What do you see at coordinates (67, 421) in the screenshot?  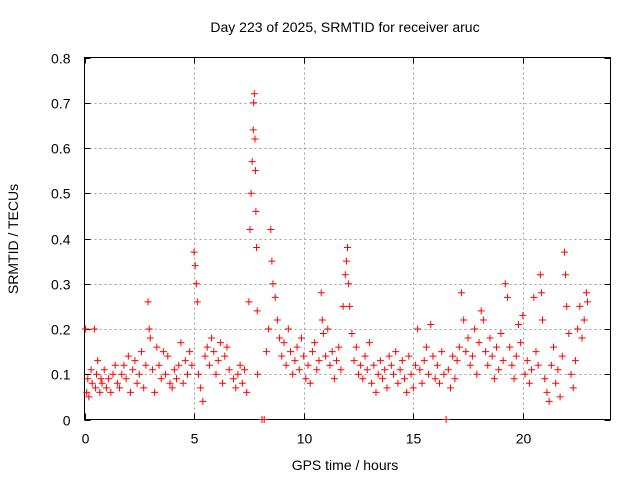 I see `y-tick-label: 0` at bounding box center [67, 421].